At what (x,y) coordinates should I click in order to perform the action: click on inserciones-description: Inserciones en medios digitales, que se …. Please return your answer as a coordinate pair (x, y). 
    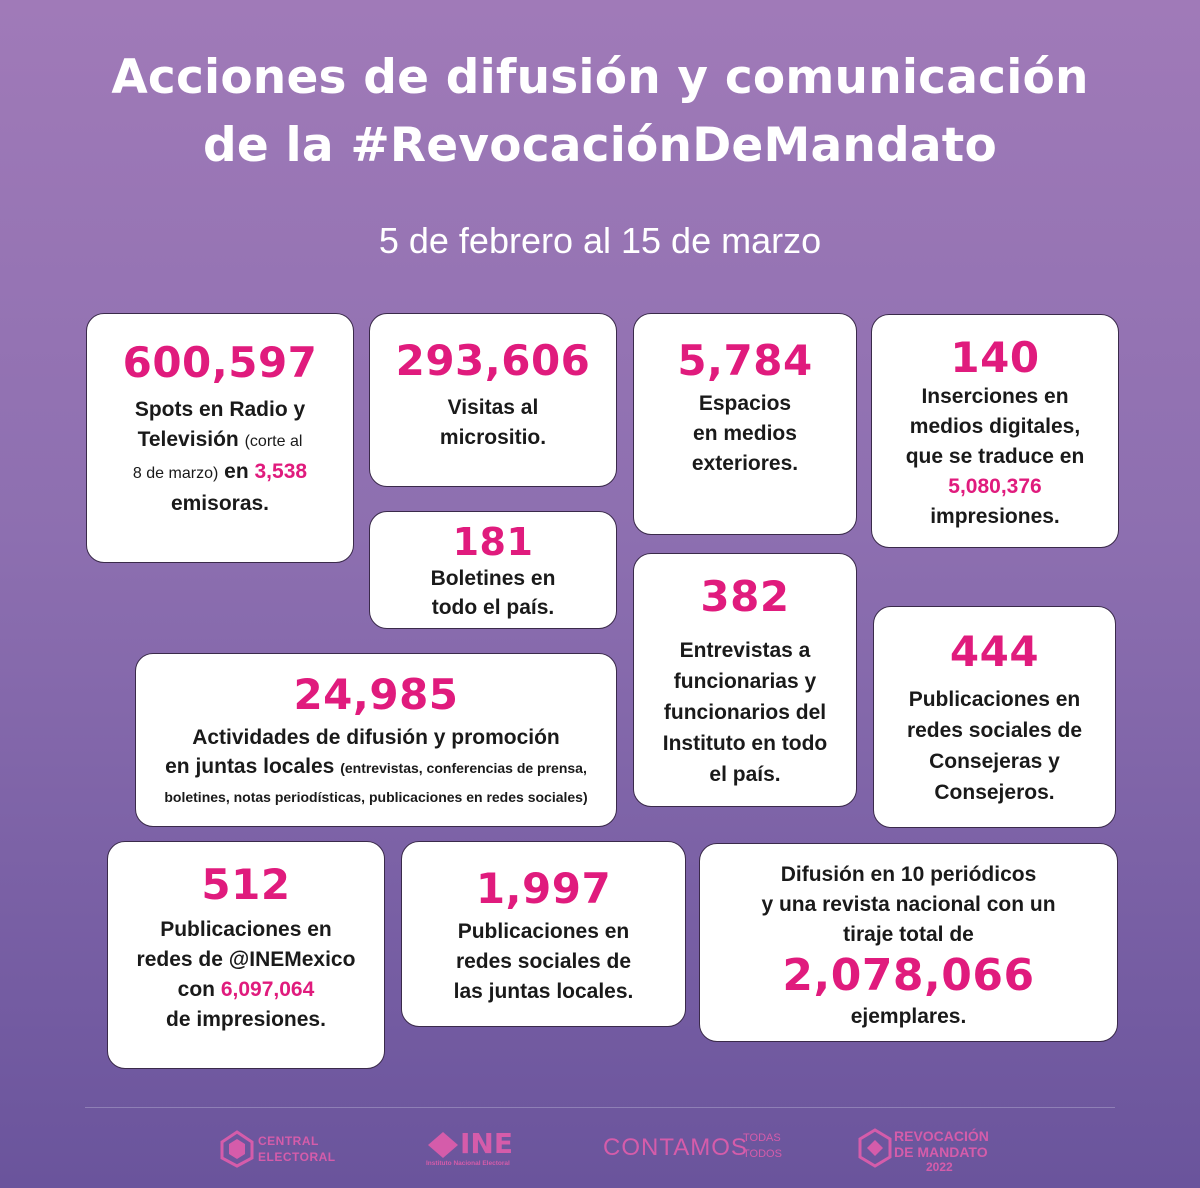
    Looking at the image, I should click on (995, 457).